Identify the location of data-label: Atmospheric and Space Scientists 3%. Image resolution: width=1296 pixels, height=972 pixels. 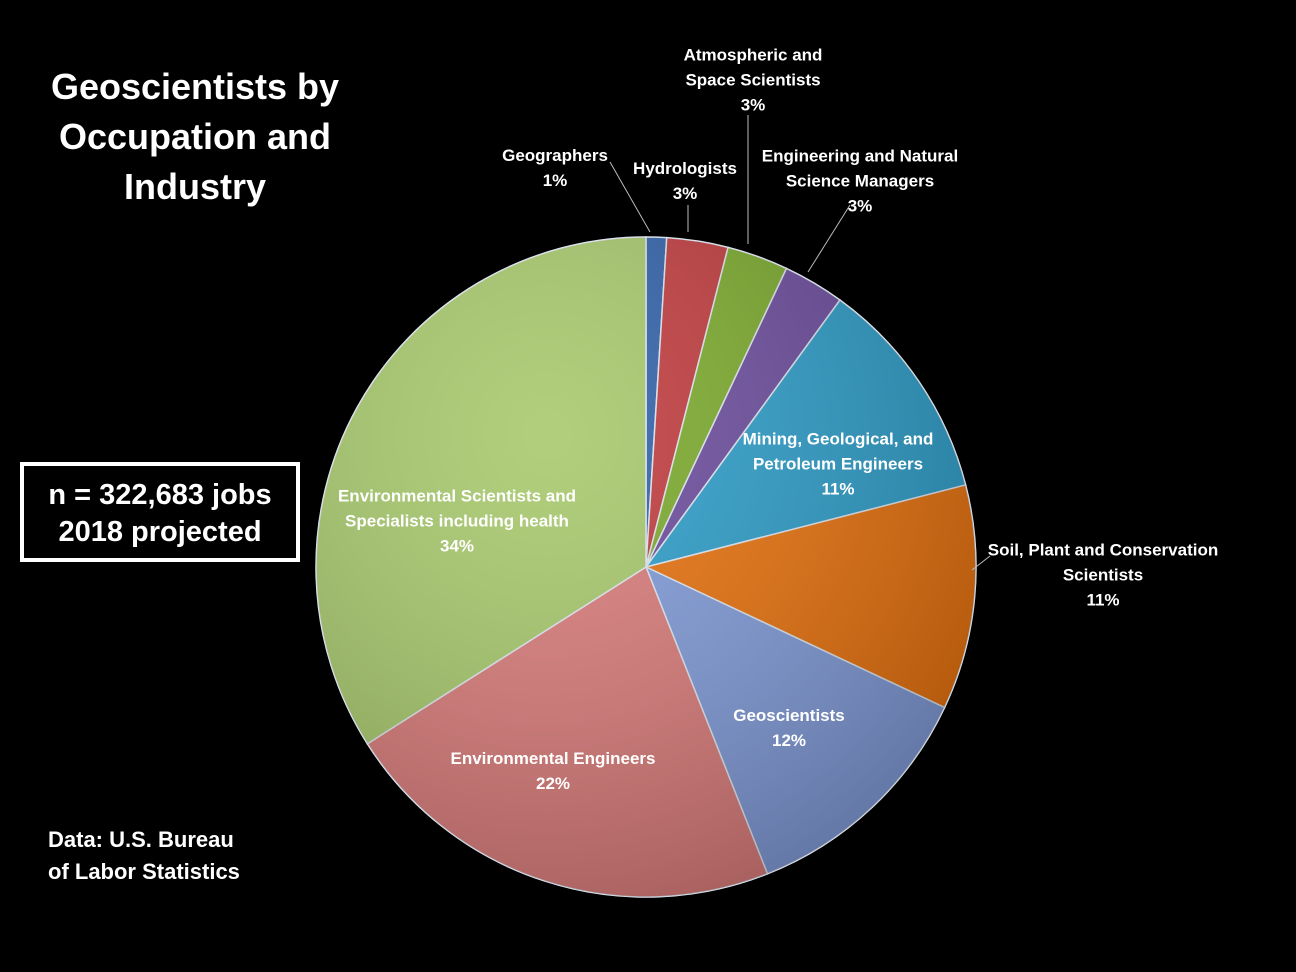
(753, 80).